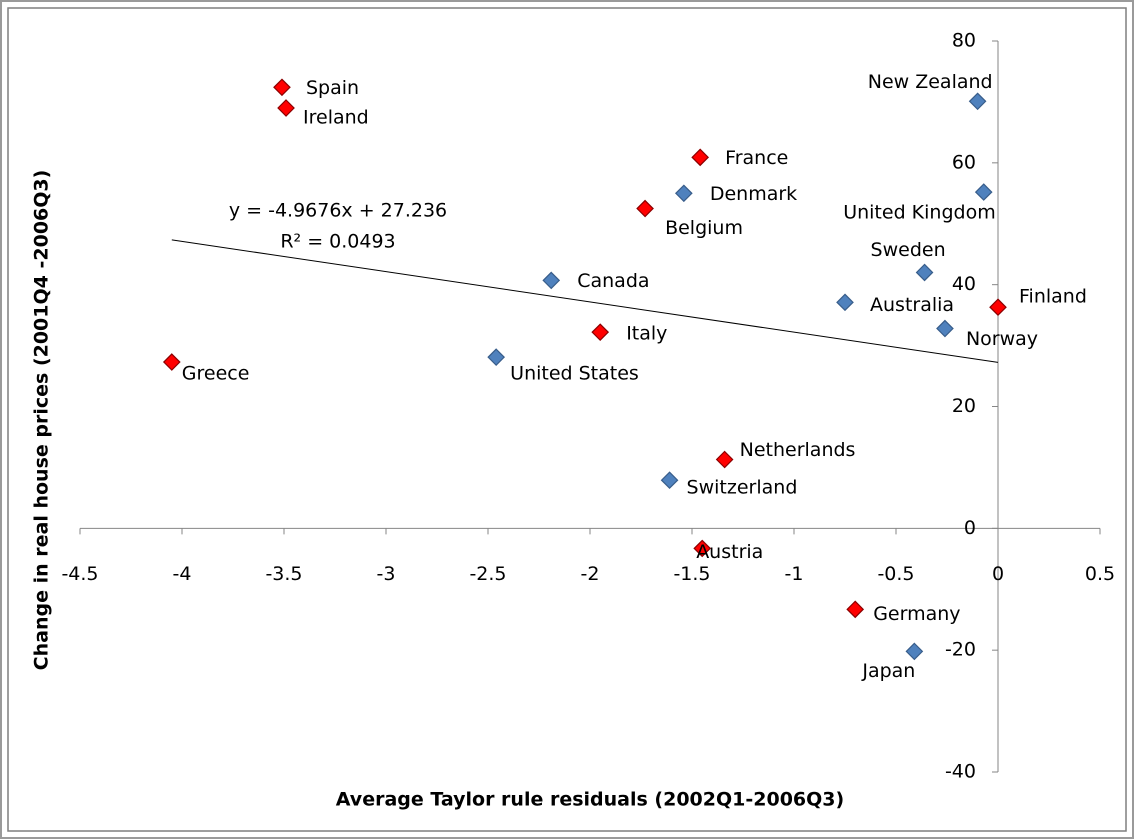 The image size is (1134, 839). What do you see at coordinates (1002, 339) in the screenshot?
I see `point-label: Norway` at bounding box center [1002, 339].